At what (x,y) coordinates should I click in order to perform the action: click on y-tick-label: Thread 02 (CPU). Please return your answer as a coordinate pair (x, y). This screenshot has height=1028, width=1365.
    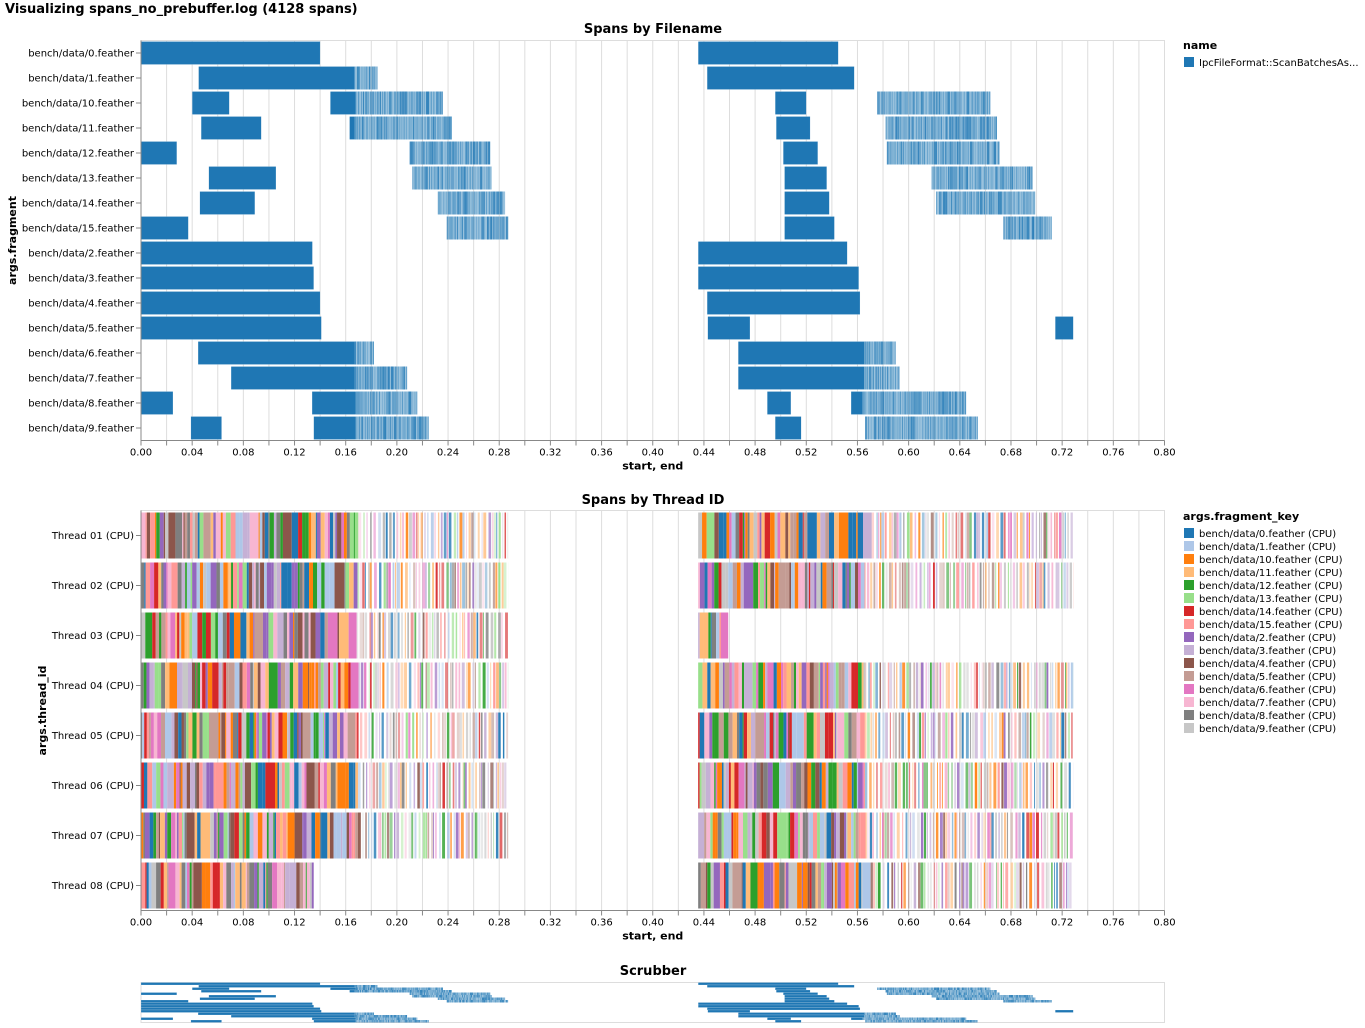
    Looking at the image, I should click on (92, 586).